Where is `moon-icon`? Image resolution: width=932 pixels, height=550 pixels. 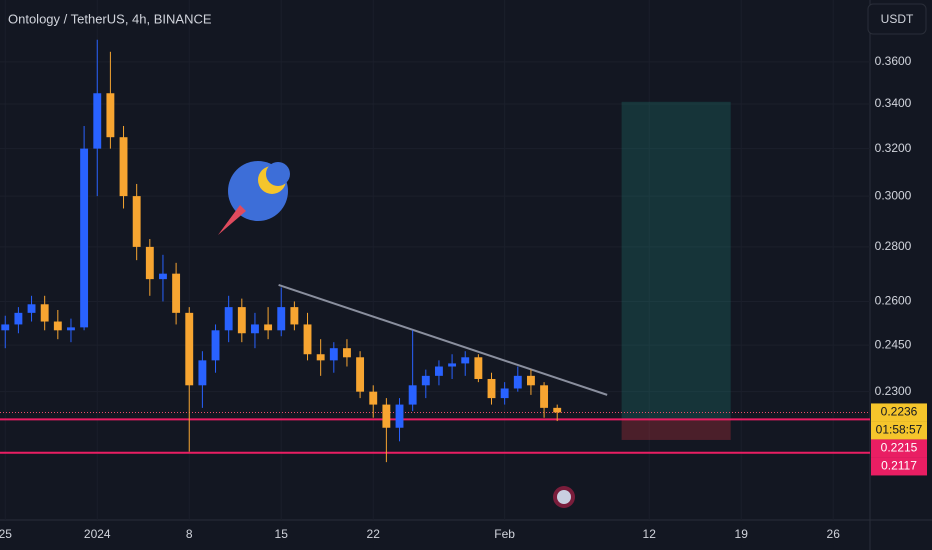 moon-icon is located at coordinates (254, 198).